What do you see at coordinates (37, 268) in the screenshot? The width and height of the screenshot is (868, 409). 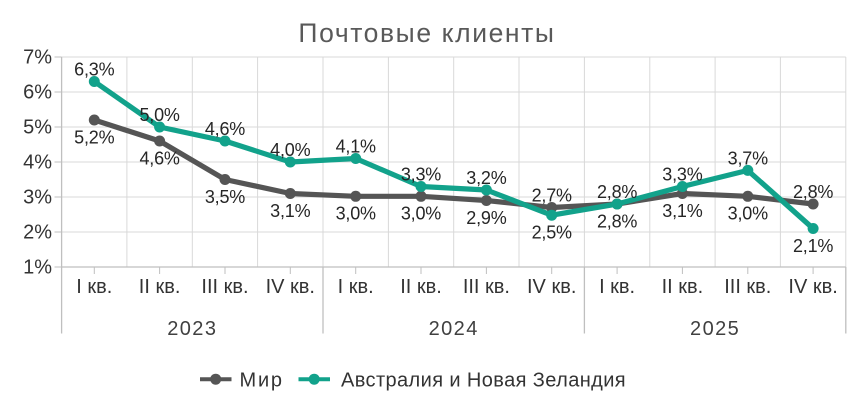 I see `svg-text: 1%` at bounding box center [37, 268].